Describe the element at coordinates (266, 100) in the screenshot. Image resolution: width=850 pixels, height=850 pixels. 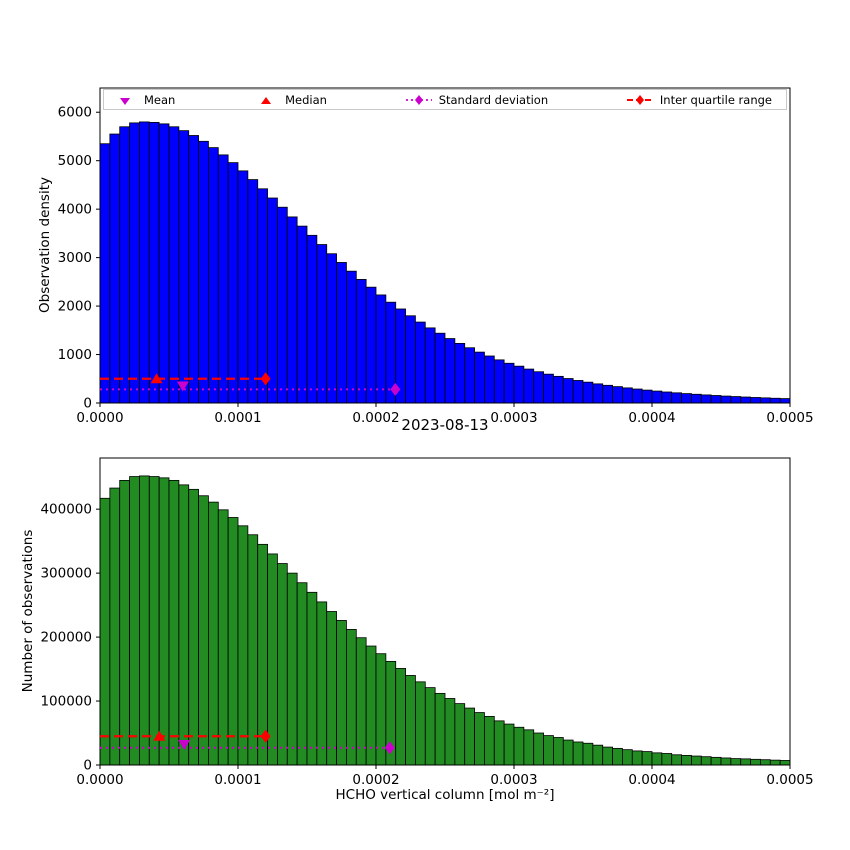
I see `triangle-up-glyph` at that location.